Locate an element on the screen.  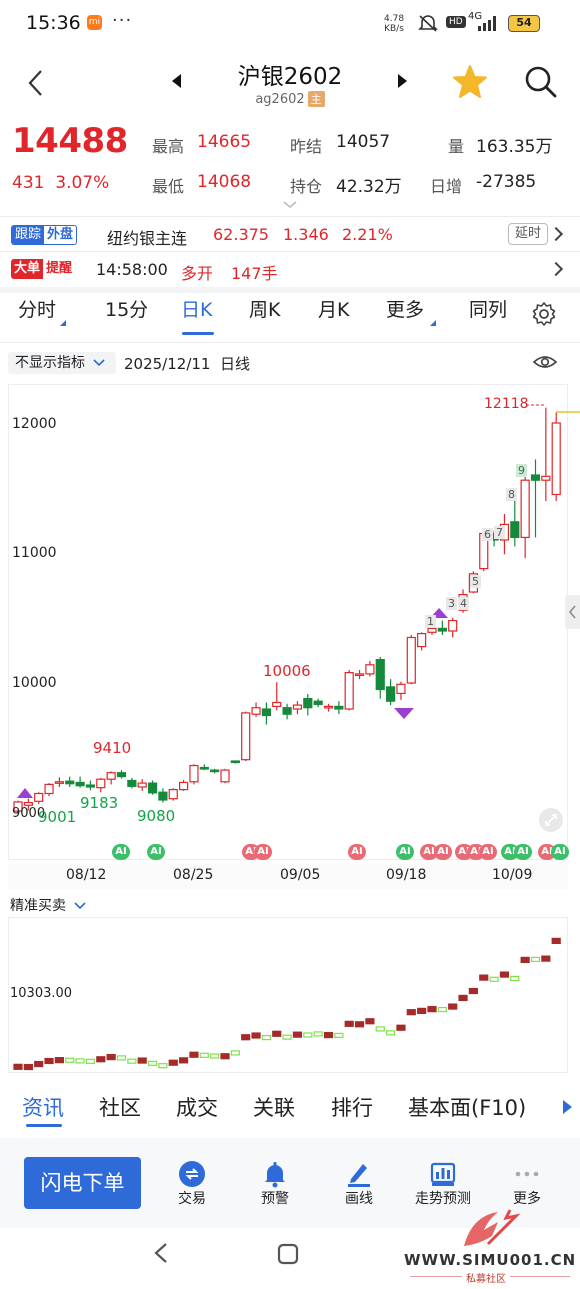
x-axis is located at coordinates (288, 876).